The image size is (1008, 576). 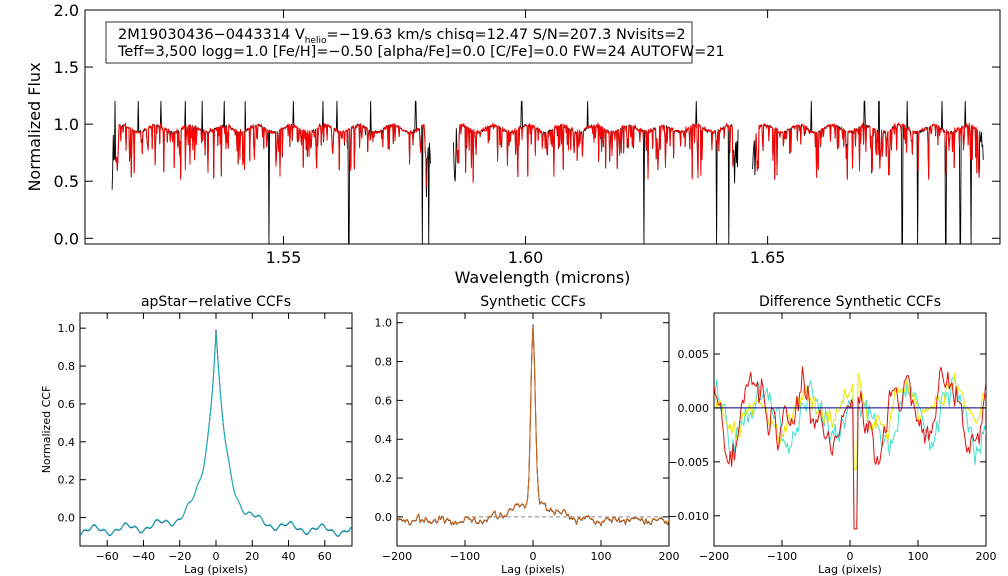 I want to click on difference-frame, so click(x=850, y=429).